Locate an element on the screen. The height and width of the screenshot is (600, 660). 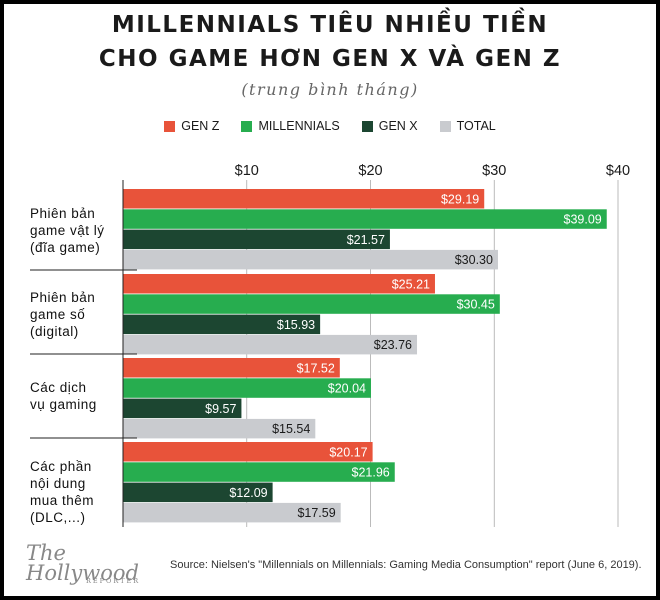
legend-item-total: TOTAL is located at coordinates (467, 126).